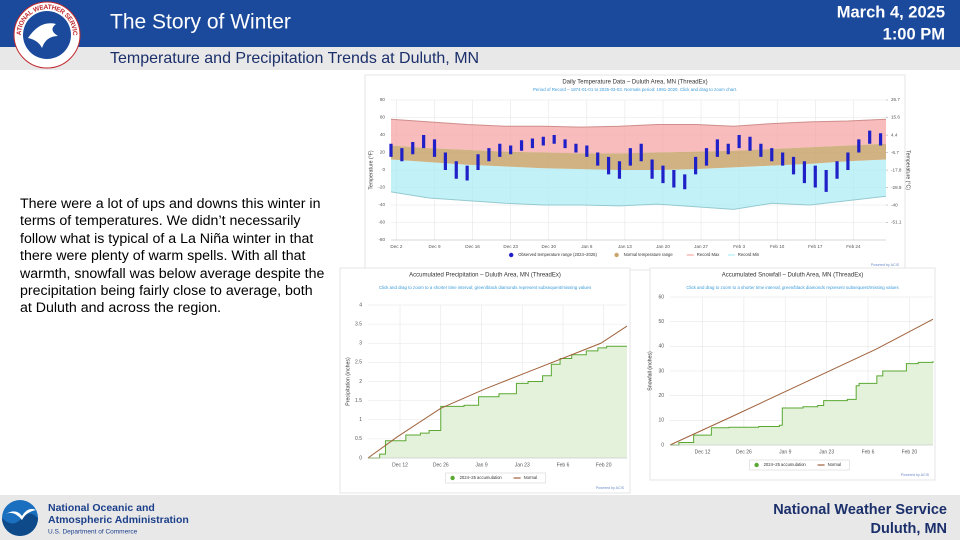  What do you see at coordinates (708, 254) in the screenshot?
I see `legend-label: Record Max` at bounding box center [708, 254].